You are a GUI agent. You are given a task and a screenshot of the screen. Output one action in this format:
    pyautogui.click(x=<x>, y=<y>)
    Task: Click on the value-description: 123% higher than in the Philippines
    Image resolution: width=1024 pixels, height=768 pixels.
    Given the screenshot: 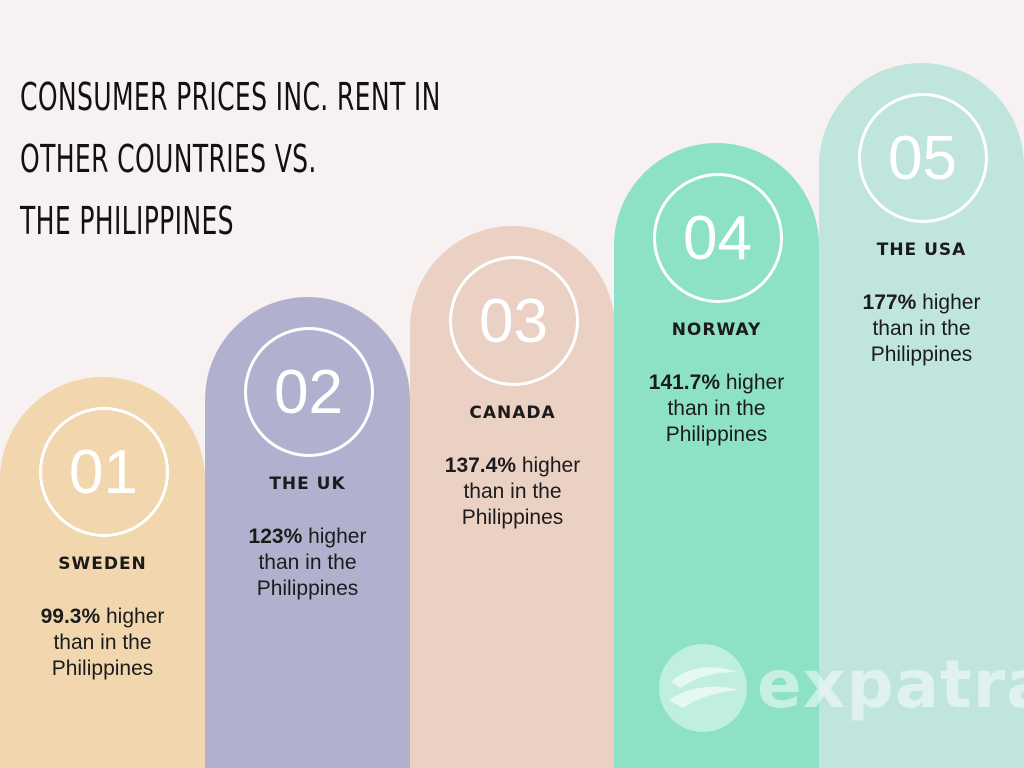 What is the action you would take?
    pyautogui.click(x=307, y=562)
    